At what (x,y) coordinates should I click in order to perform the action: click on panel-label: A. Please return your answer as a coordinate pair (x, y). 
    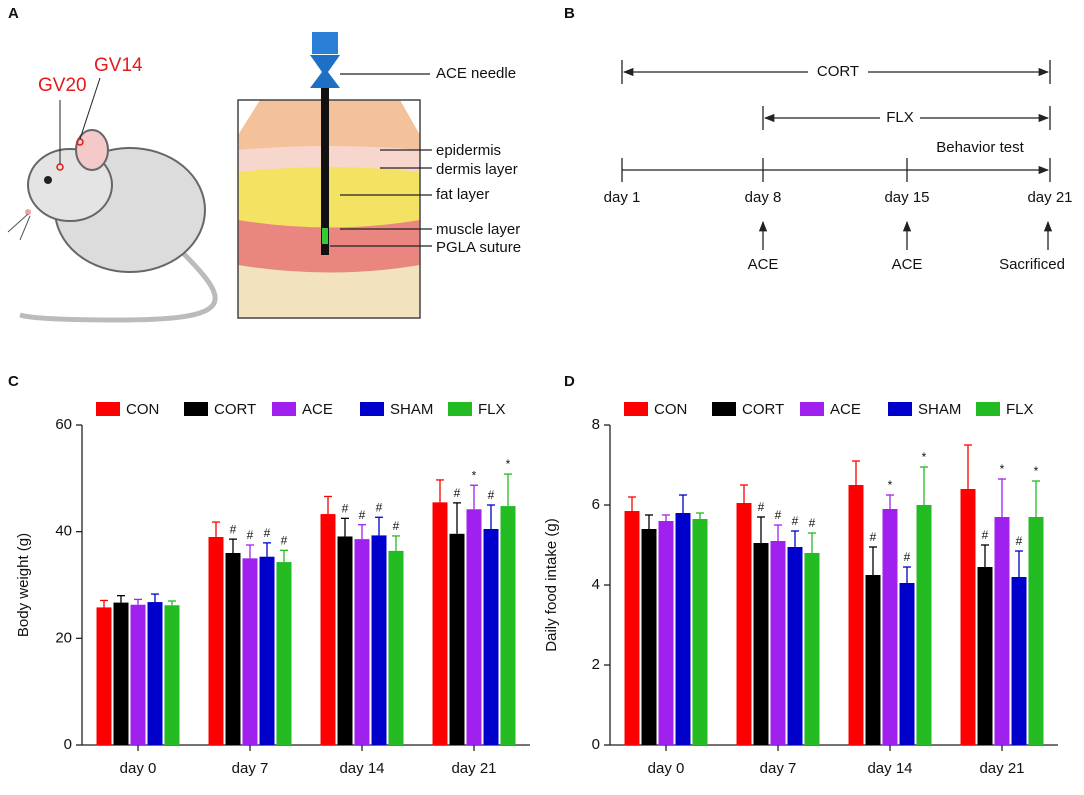
    Looking at the image, I should click on (13, 13).